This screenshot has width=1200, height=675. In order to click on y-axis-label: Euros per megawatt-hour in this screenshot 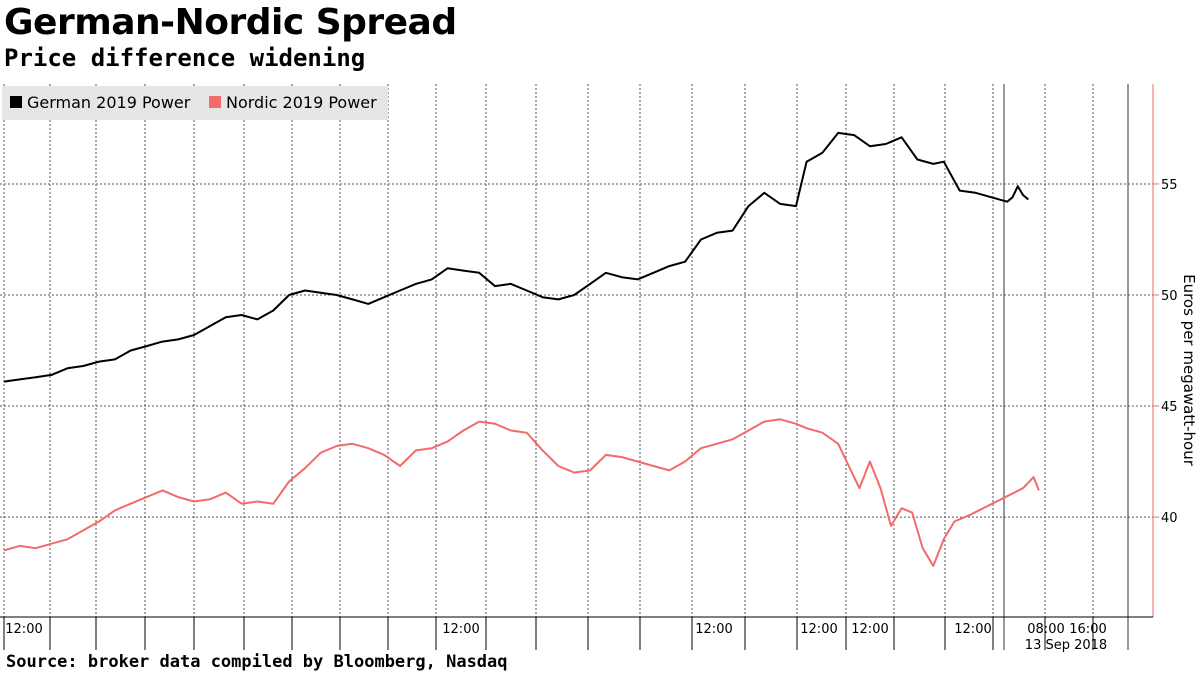, I will do `click(1189, 370)`.